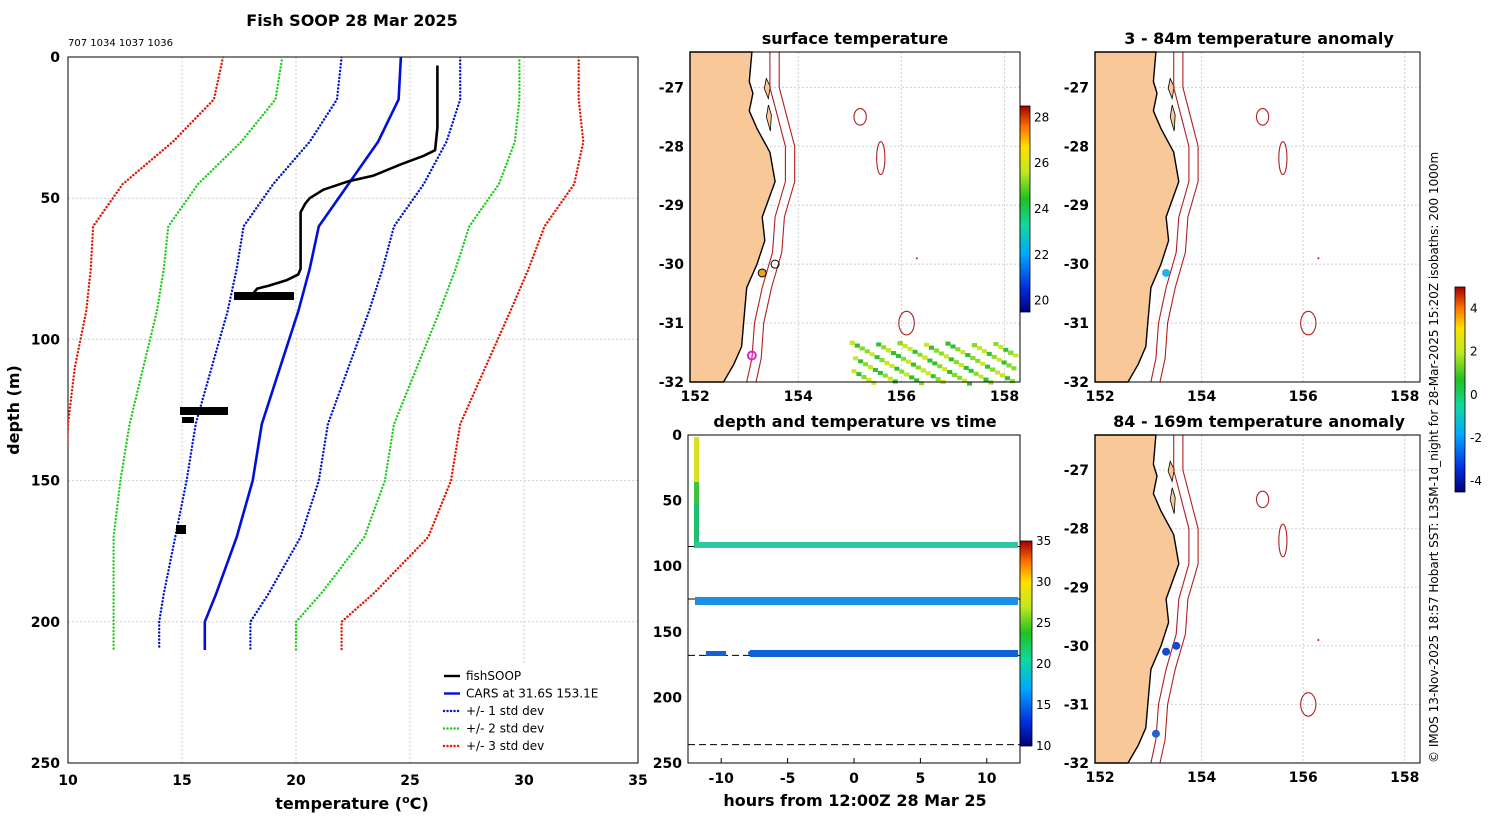 Image resolution: width=1500 pixels, height=820 pixels. I want to click on legend-box, so click(536, 713).